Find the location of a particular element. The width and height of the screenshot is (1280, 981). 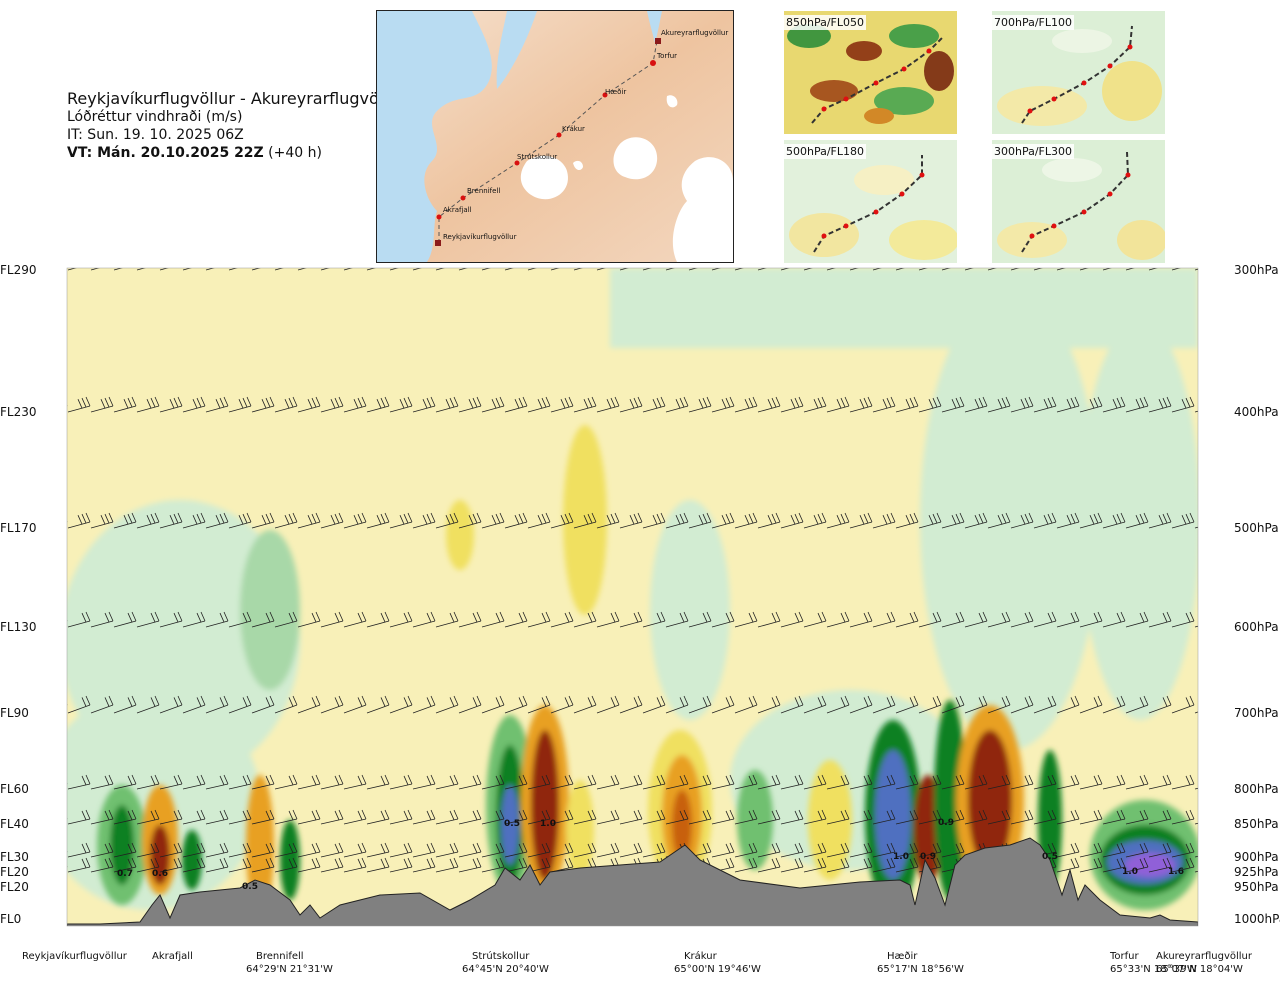

cell-mid-yellow is located at coordinates (830, 820).